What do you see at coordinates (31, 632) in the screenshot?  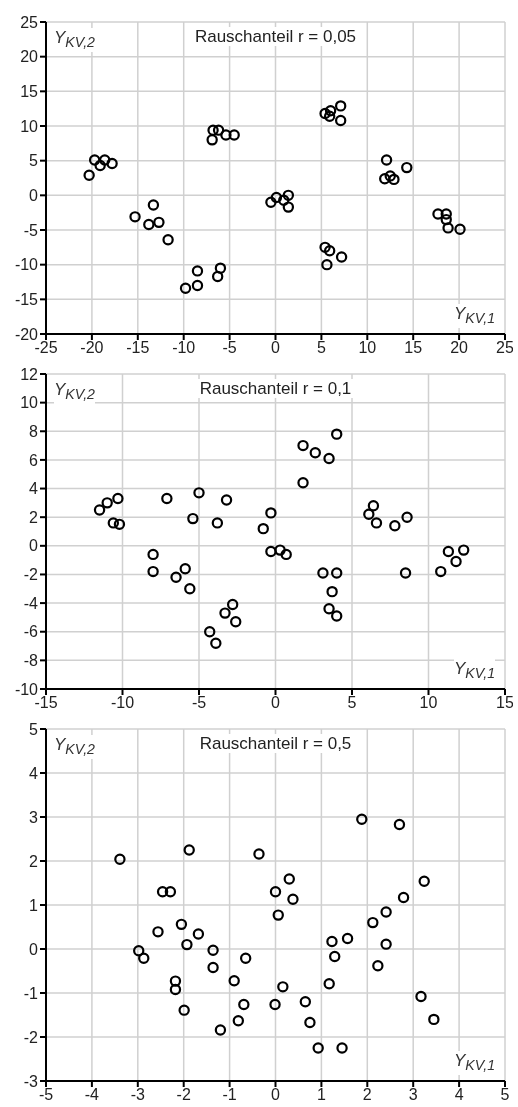 I see `y-tick-label: -6` at bounding box center [31, 632].